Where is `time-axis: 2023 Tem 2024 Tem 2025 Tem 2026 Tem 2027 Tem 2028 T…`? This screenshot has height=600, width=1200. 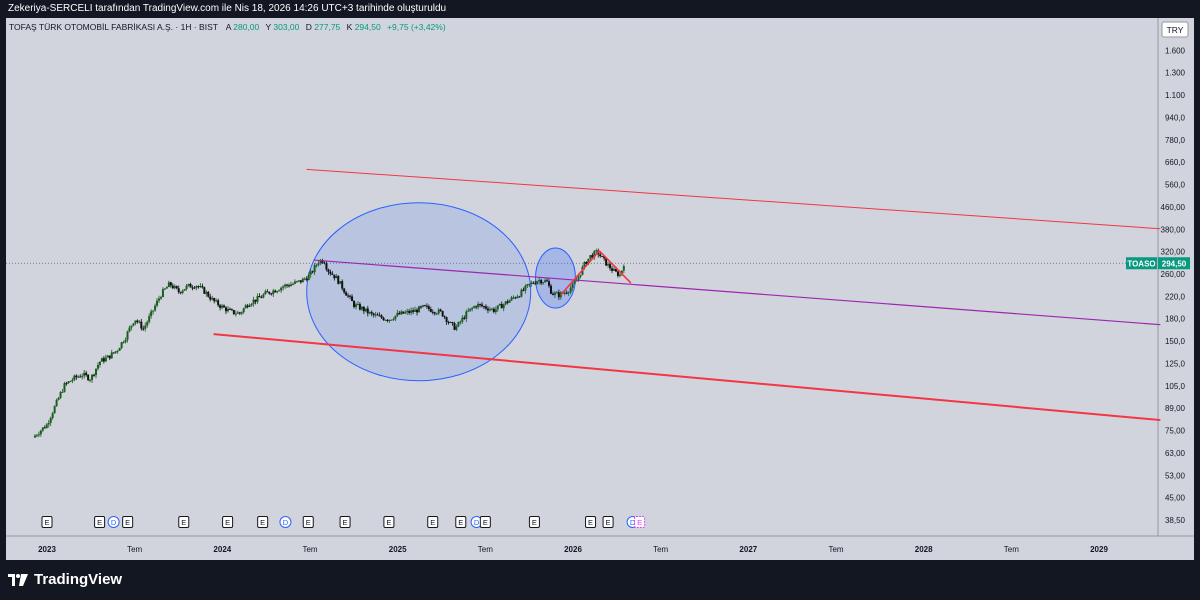
time-axis: 2023 Tem 2024 Tem 2025 Tem 2026 Tem 2027 Tem 2028 T… is located at coordinates (573, 549).